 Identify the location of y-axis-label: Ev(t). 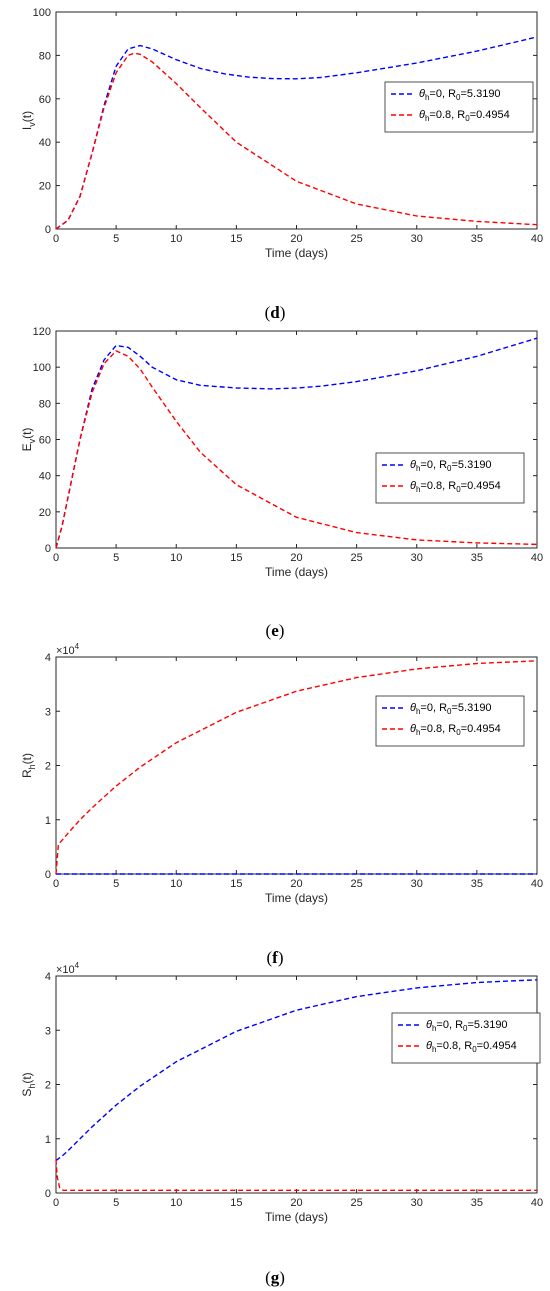
(28, 440).